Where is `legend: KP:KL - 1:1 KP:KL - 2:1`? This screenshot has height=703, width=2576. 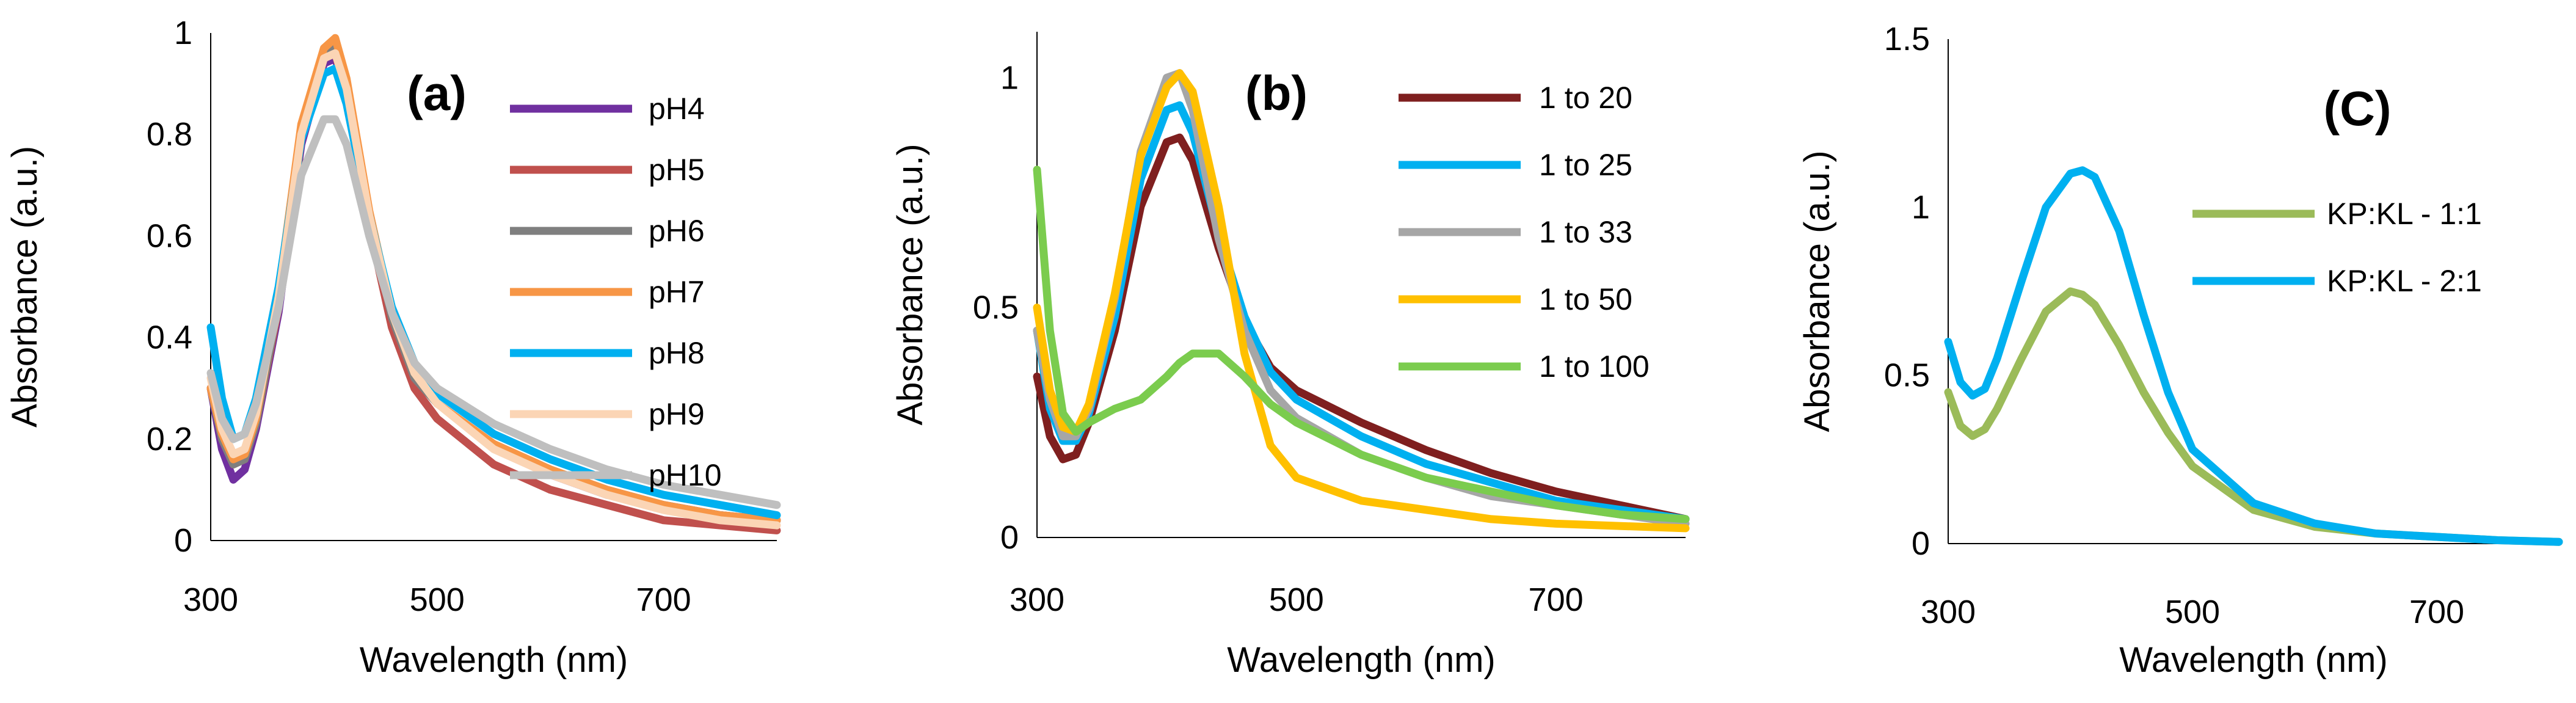
legend: KP:KL - 1:1 KP:KL - 2:1 is located at coordinates (2337, 247).